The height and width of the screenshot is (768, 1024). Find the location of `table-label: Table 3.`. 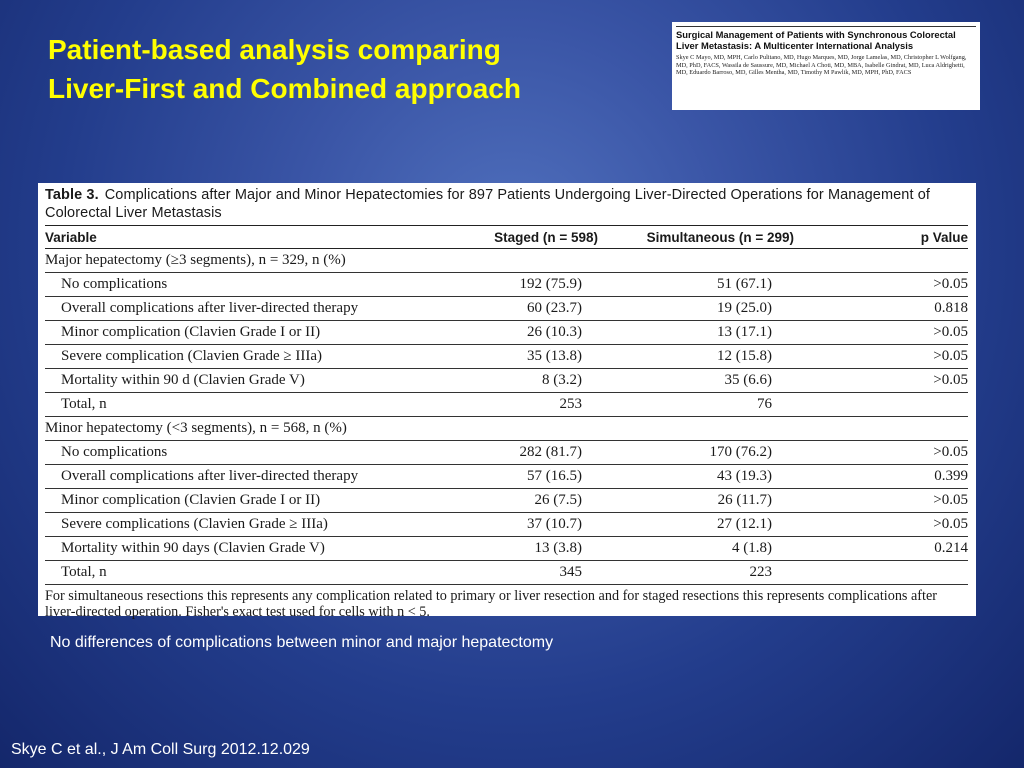

table-label: Table 3. is located at coordinates (72, 195).